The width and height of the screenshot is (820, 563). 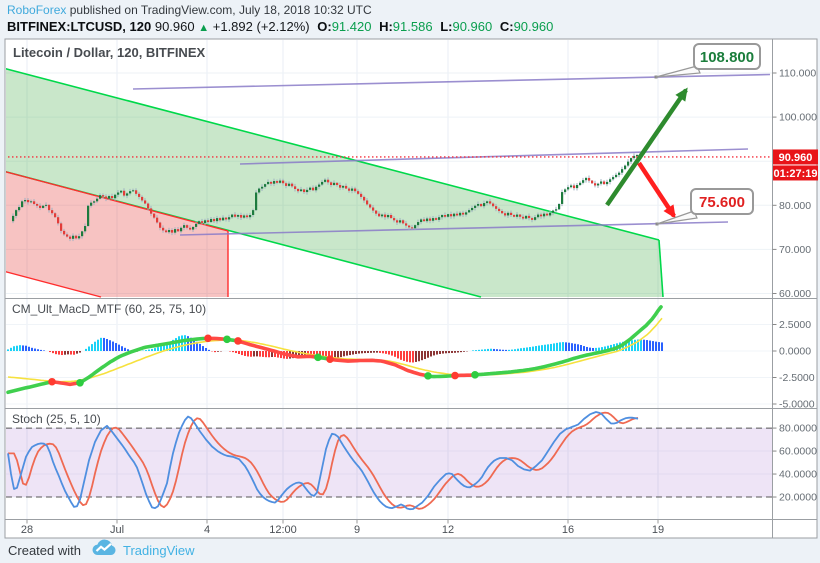 I want to click on stoch-k-line, so click(x=323, y=461).